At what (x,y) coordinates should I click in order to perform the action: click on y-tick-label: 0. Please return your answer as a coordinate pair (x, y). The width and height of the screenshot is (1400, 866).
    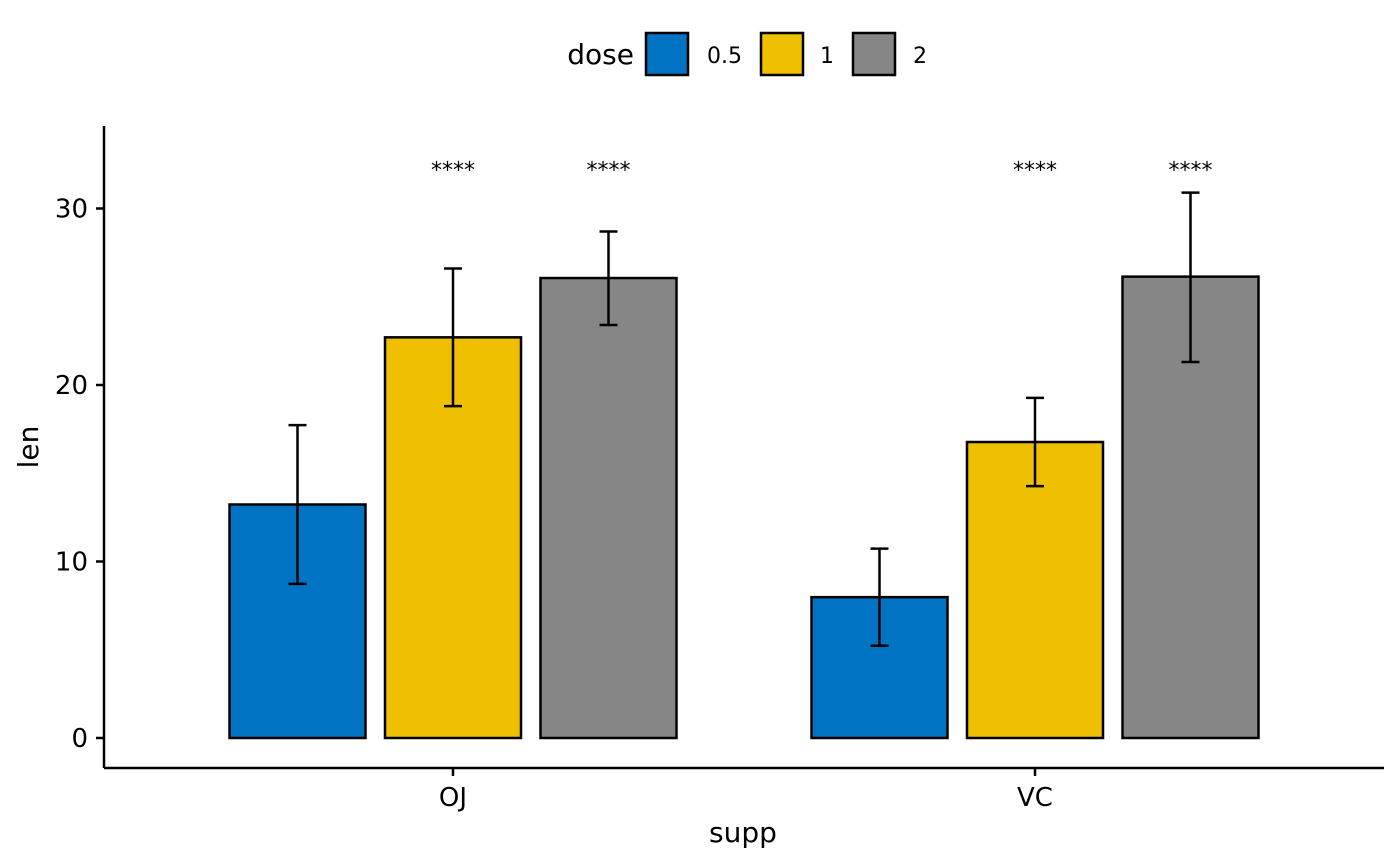
    Looking at the image, I should click on (79, 739).